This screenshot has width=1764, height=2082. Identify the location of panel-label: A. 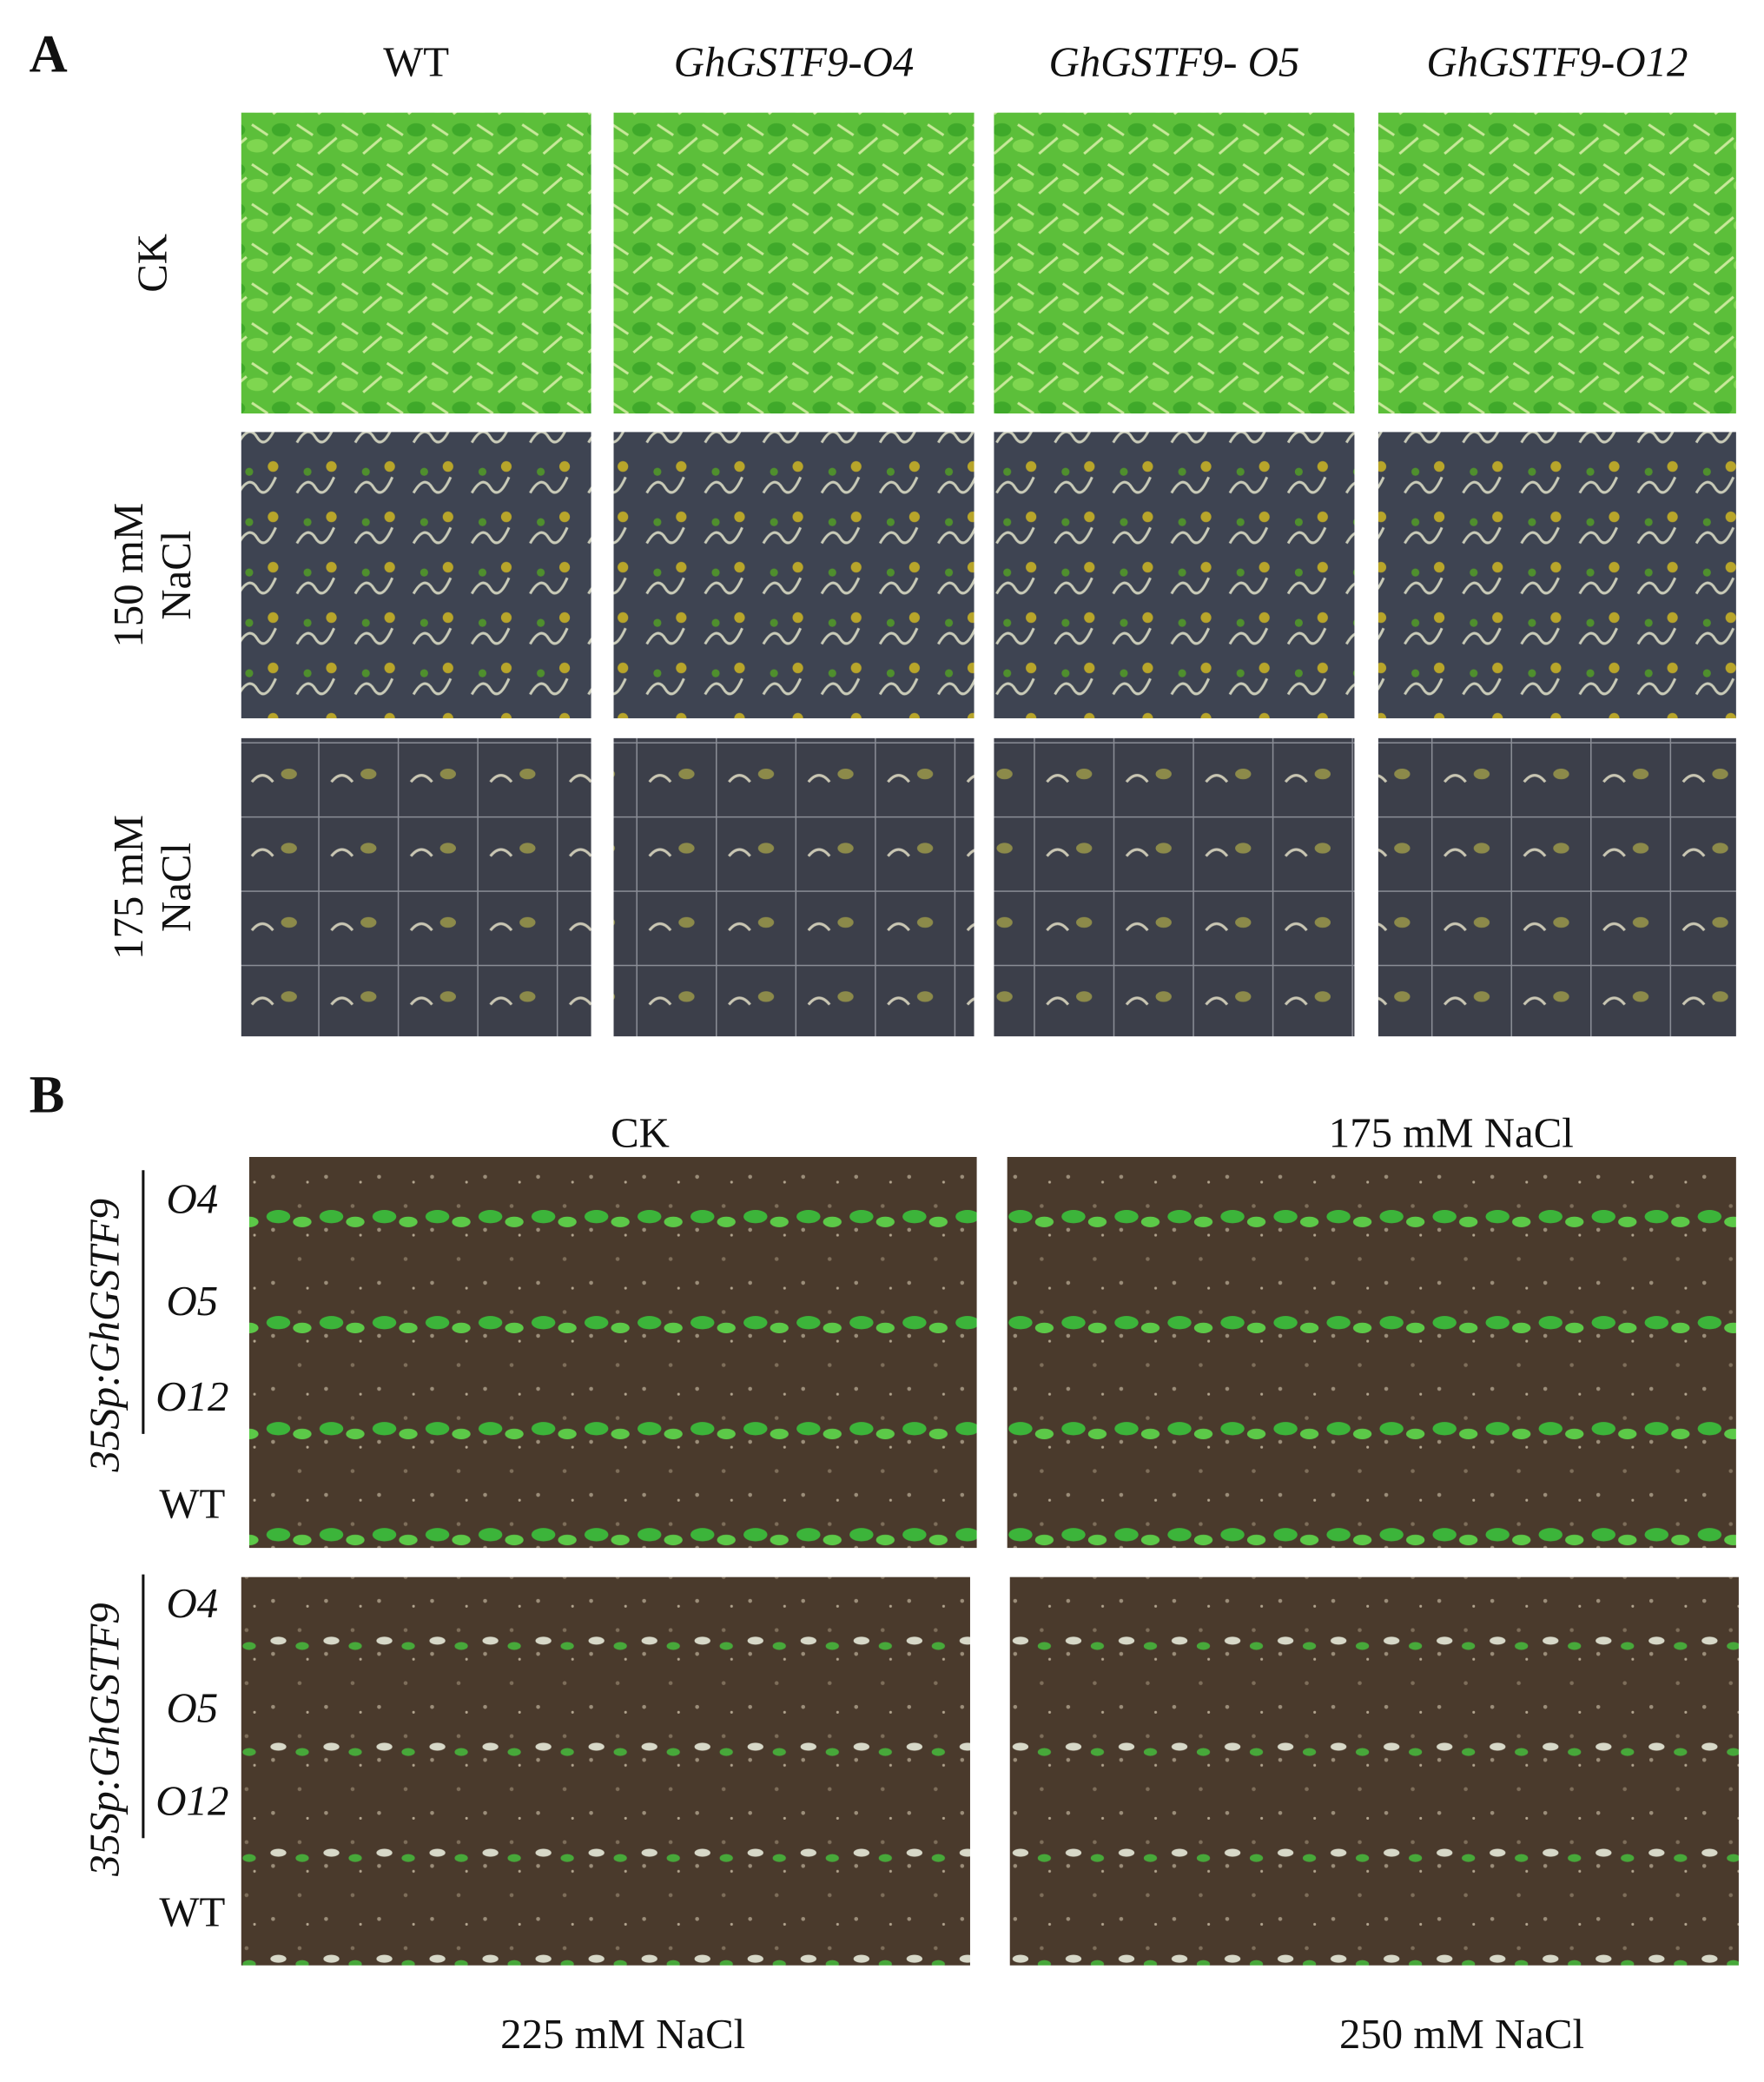
(49, 55).